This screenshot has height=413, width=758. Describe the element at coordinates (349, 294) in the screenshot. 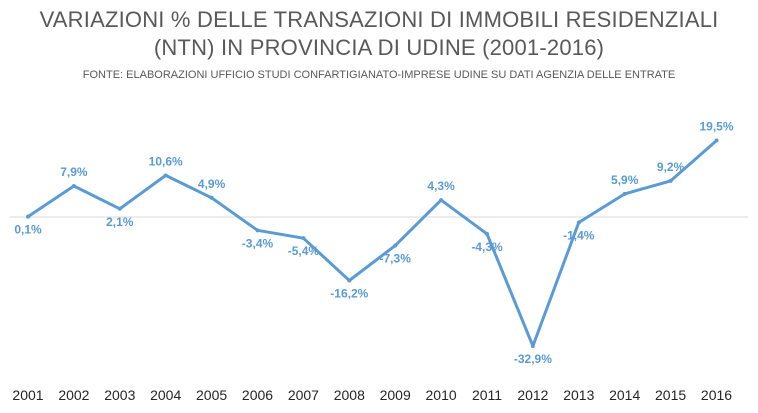

I see `data-label-2008: -16,2%` at that location.